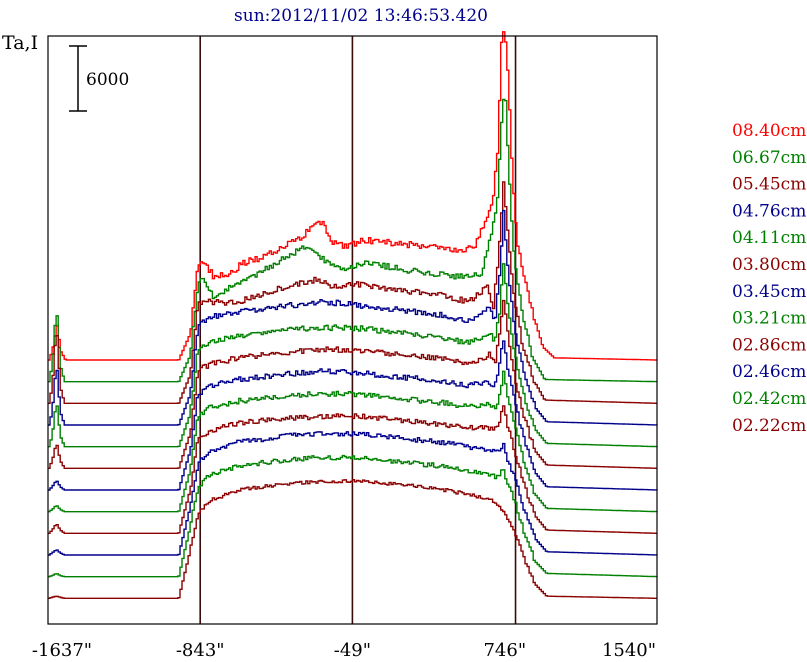  I want to click on legend-entry: 03.45cm, so click(769, 292).